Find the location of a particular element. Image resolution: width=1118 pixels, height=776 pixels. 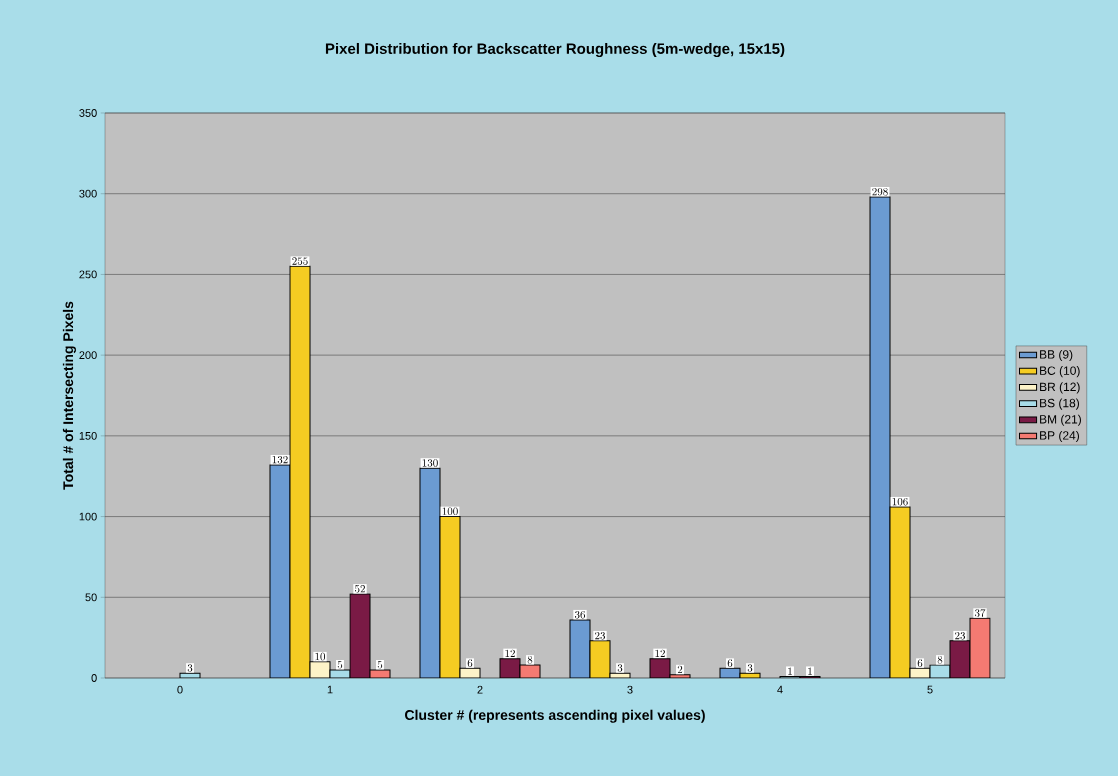

chart-title: Pixel Distribution for Backscatter Roughness (5m-wedge, 15x15) is located at coordinates (555, 50).